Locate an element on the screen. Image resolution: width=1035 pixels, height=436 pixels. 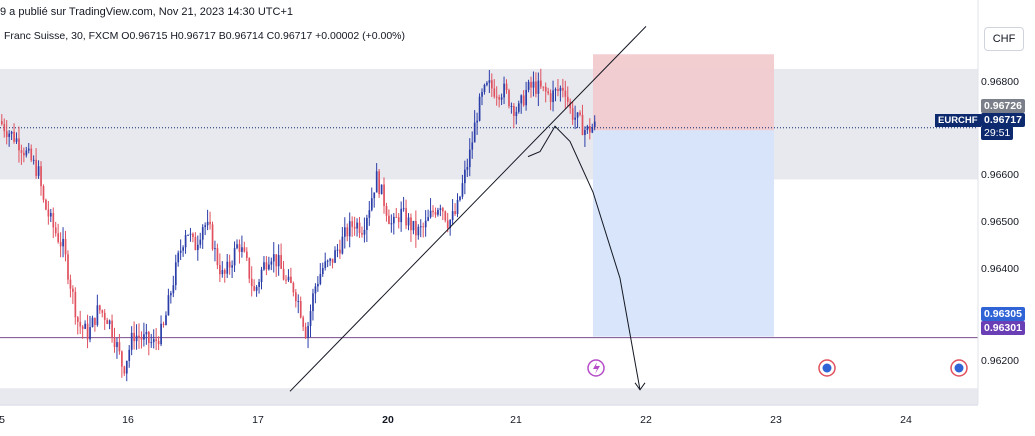
event-icons is located at coordinates (777, 368).